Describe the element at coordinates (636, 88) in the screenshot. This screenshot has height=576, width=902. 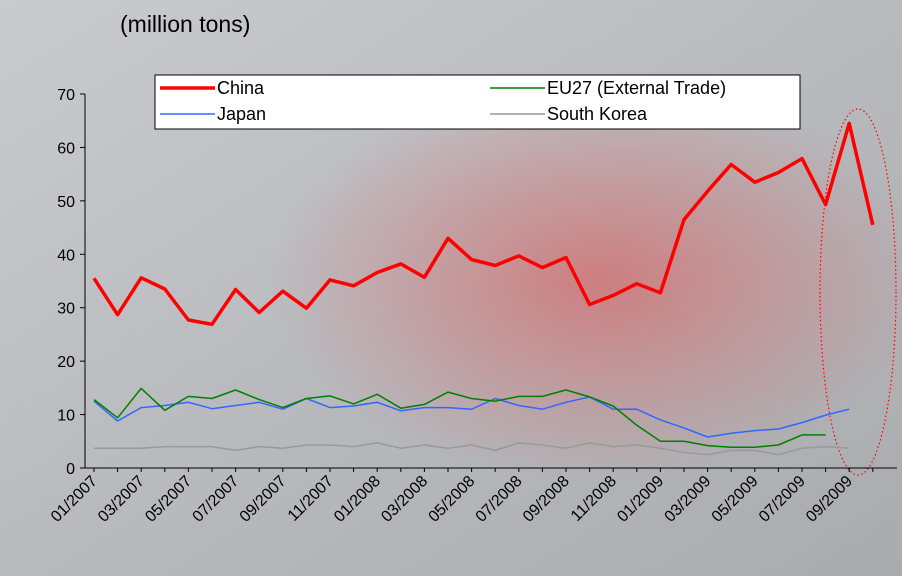
I see `legend-label: EU27 (External Trade)` at that location.